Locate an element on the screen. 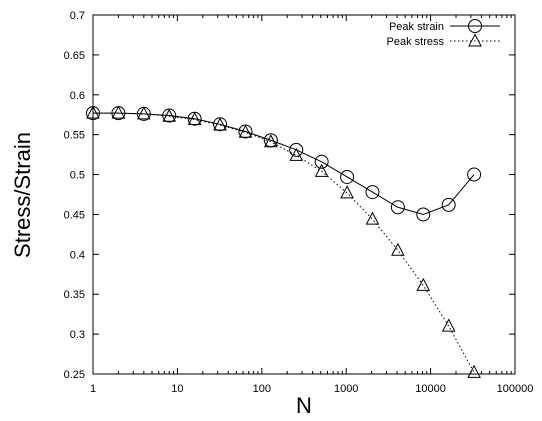 This screenshot has width=542, height=421. y-tick-label: 0.45 is located at coordinates (74, 215).